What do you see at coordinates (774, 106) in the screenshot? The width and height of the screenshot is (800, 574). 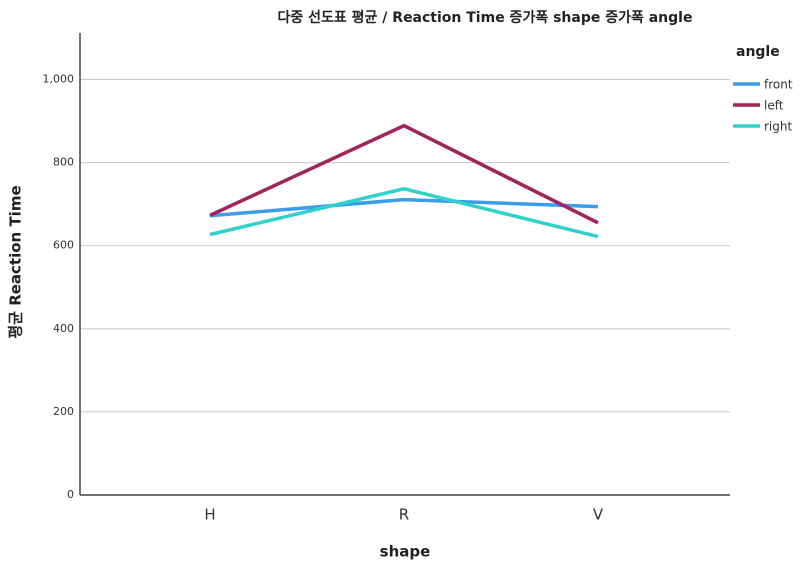 I see `legend-label: left` at bounding box center [774, 106].